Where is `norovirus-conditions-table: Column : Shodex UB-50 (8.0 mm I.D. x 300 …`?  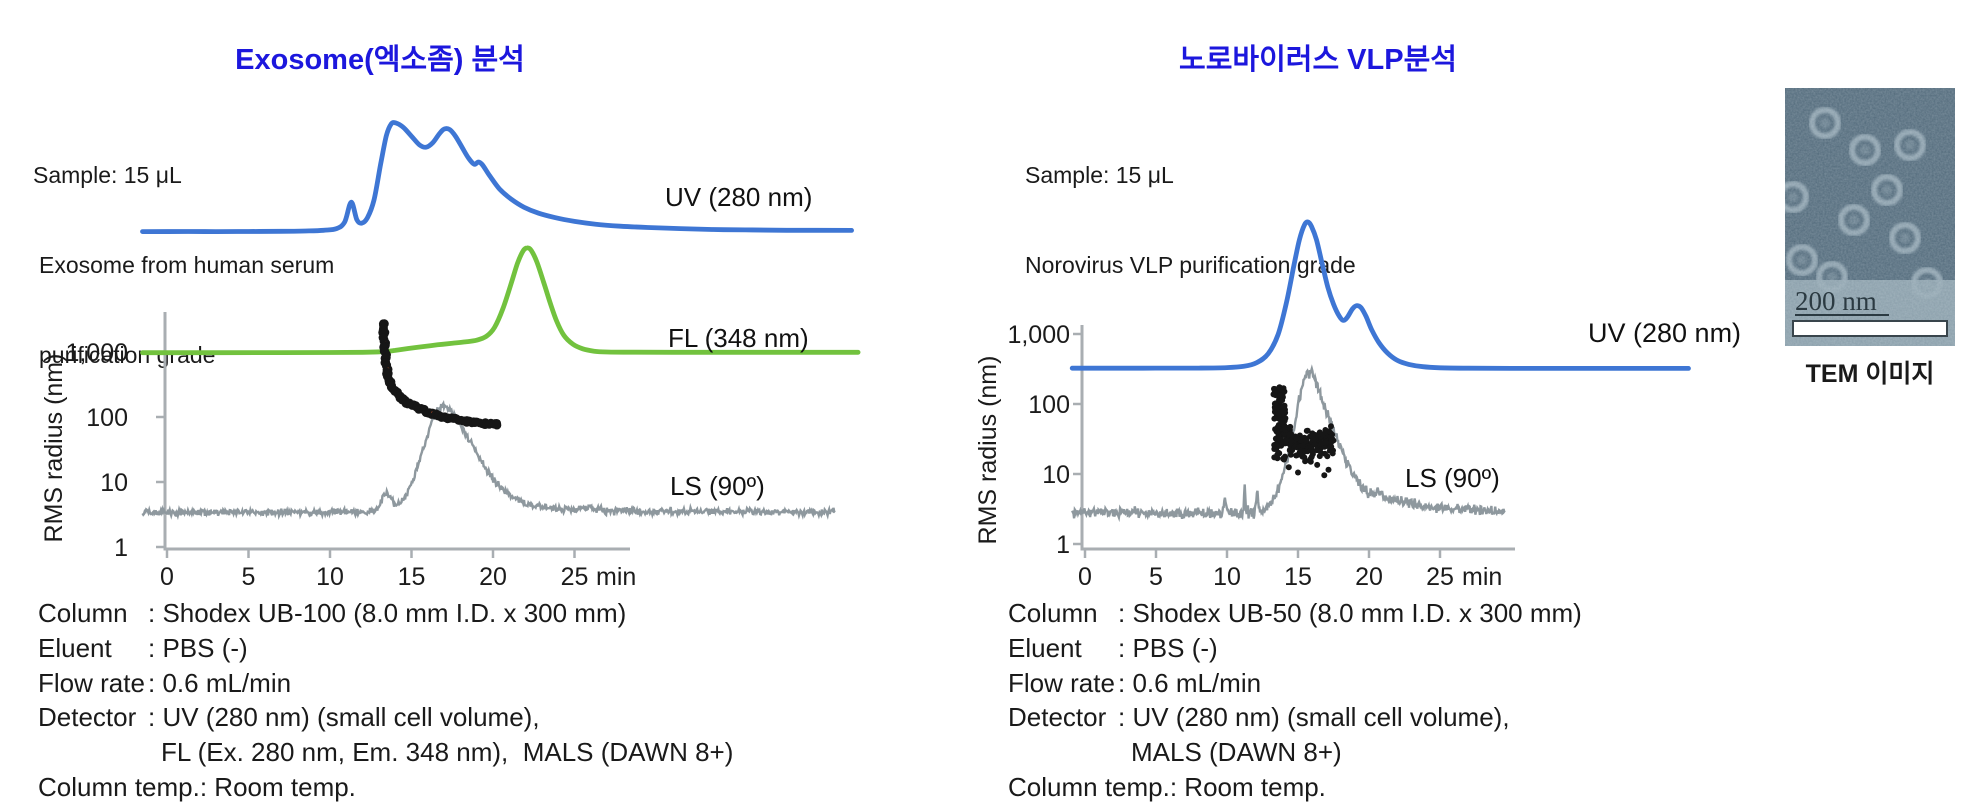
norovirus-conditions-table: Column : Shodex UB-50 (8.0 mm I.D. x 300 … is located at coordinates (1295, 700).